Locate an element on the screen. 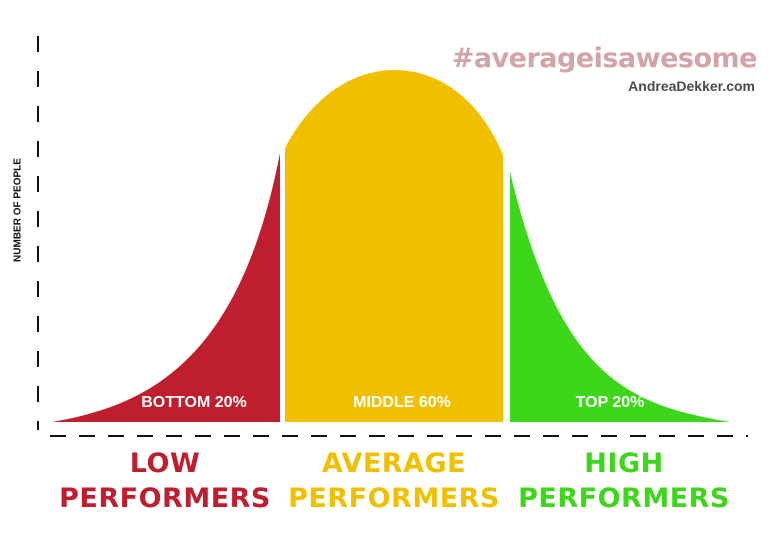  average-title-line1: AVERAGE is located at coordinates (394, 463).